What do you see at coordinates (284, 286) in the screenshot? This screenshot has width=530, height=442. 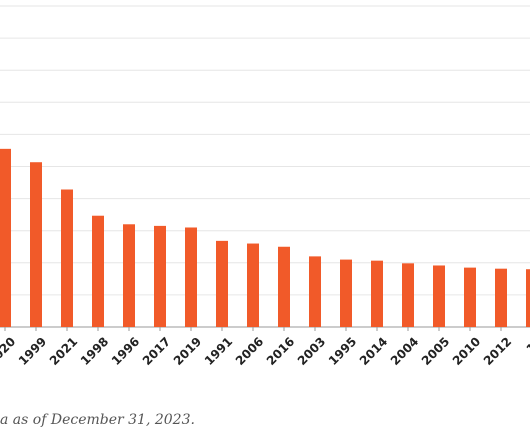 I see `bar-2016` at bounding box center [284, 286].